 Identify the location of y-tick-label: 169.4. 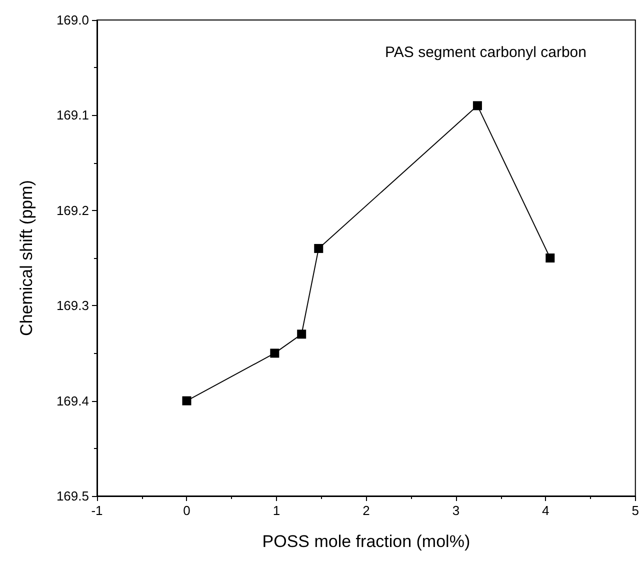
(72, 400).